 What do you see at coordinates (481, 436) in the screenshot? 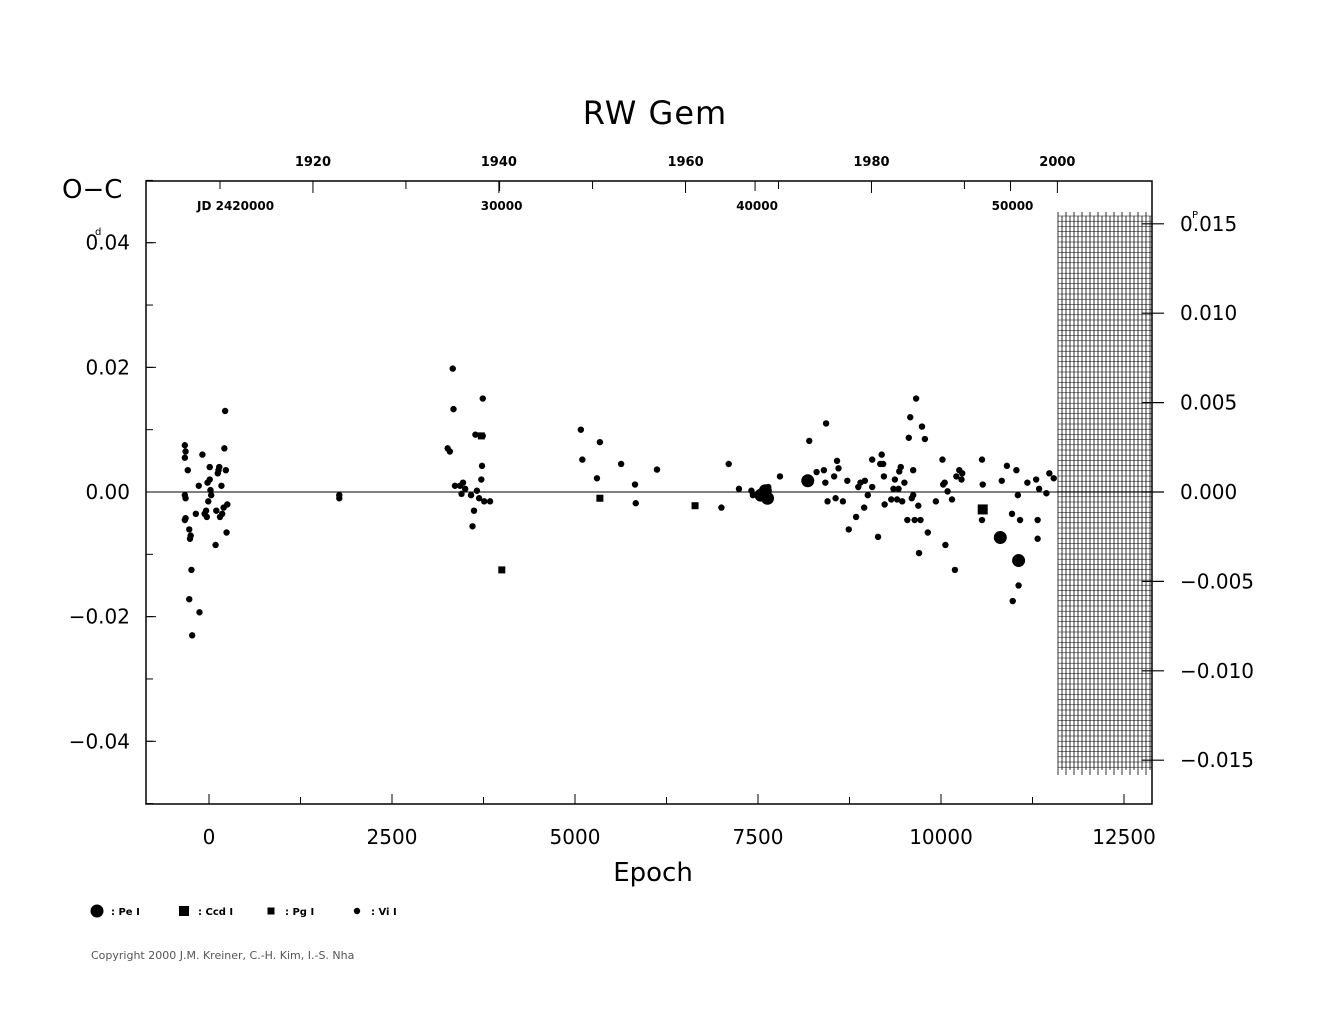
I see `pg-point` at bounding box center [481, 436].